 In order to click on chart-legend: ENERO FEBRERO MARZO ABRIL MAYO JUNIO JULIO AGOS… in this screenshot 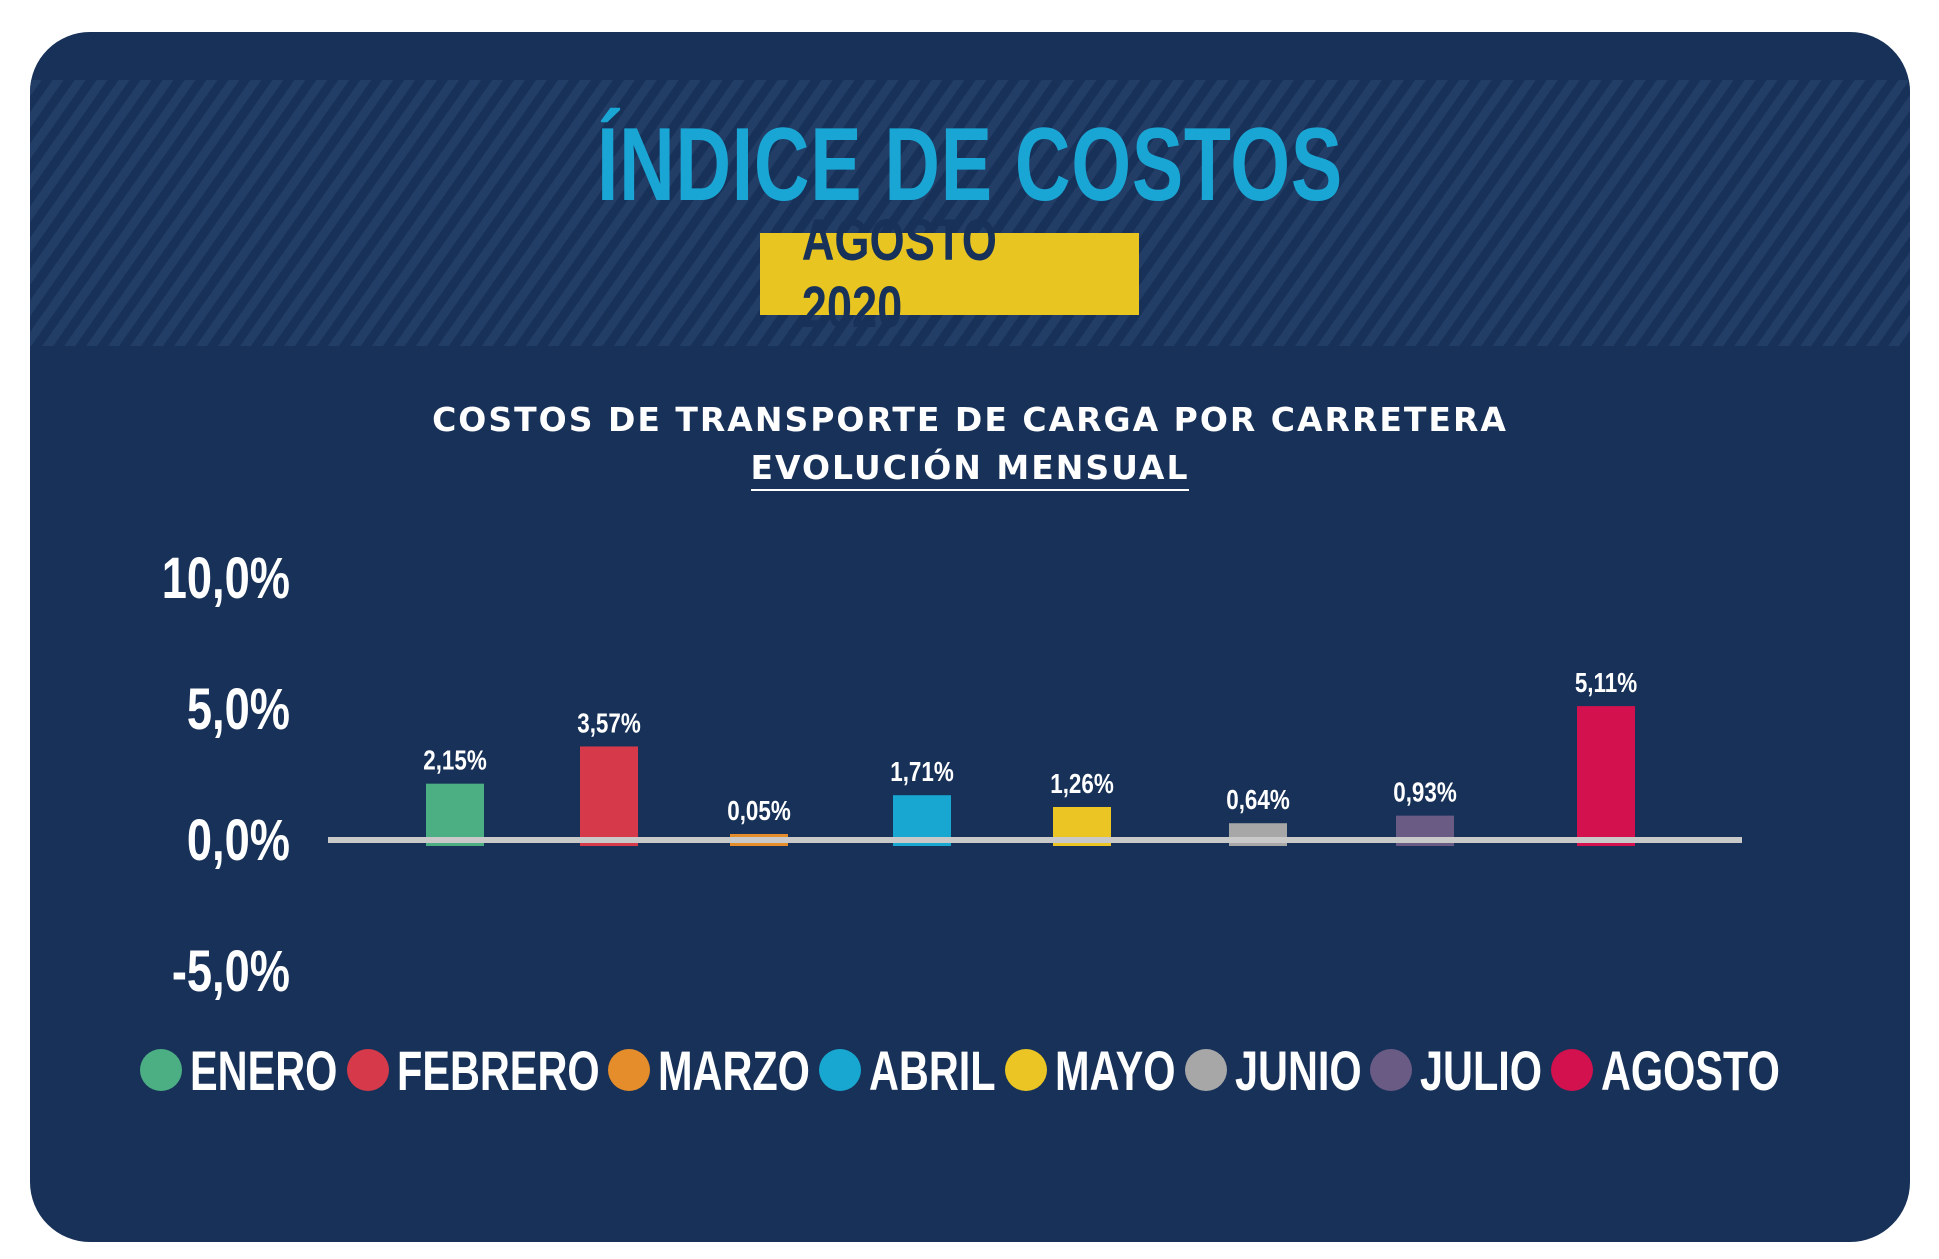, I will do `click(960, 1070)`.